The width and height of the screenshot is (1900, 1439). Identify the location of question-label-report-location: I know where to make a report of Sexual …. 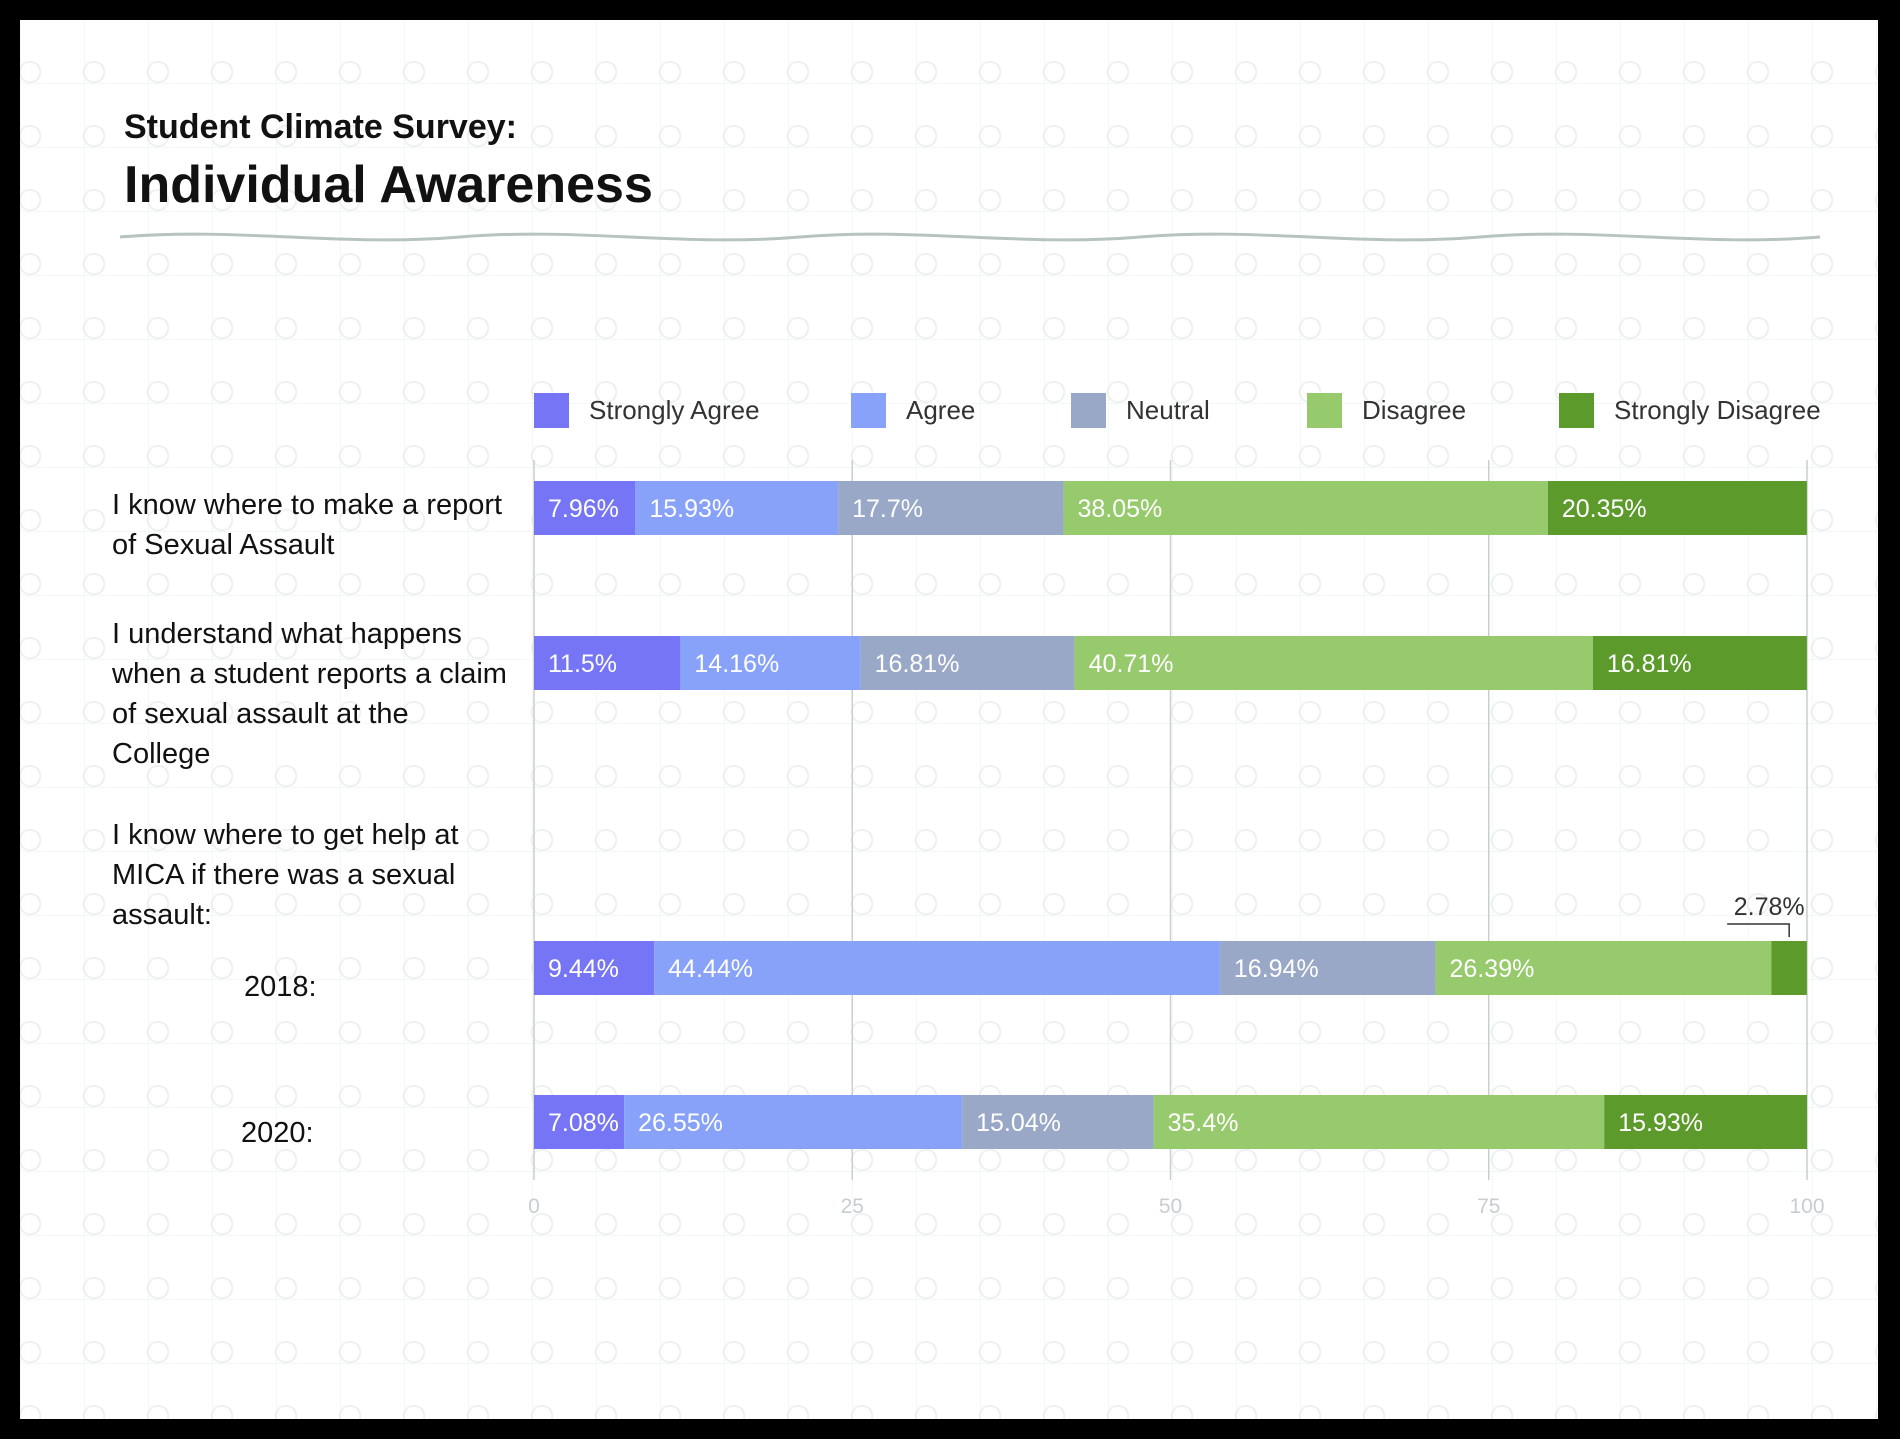
(307, 525).